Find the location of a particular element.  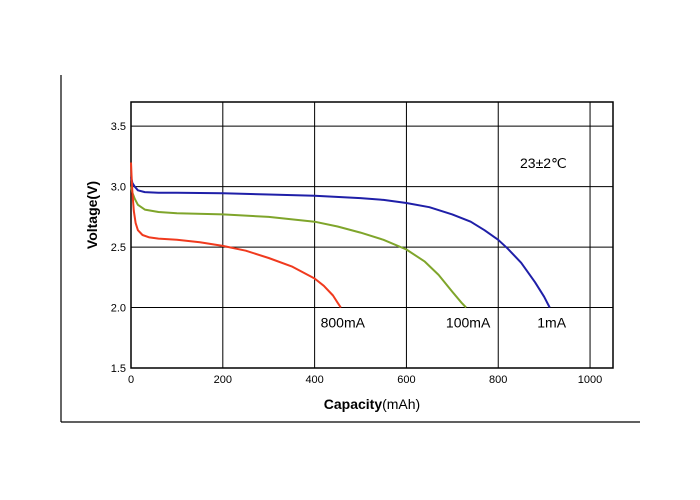

x-axis-title-unit: (mAh) is located at coordinates (401, 404).